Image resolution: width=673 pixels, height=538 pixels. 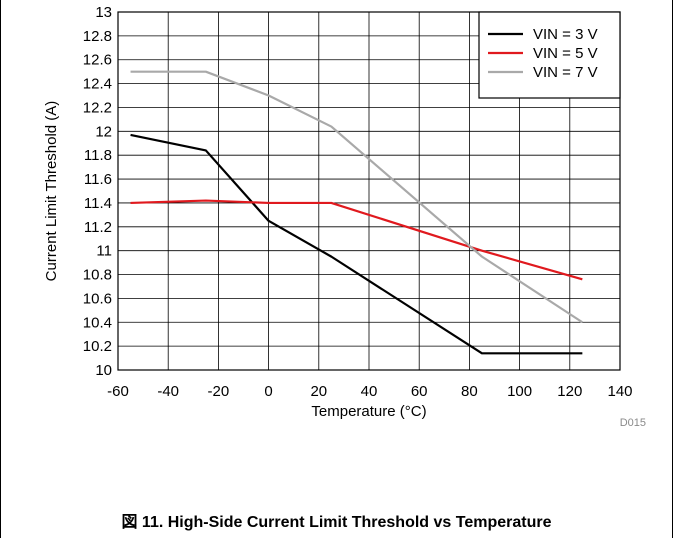 I want to click on y-tick-label: 10.2, so click(x=97, y=346).